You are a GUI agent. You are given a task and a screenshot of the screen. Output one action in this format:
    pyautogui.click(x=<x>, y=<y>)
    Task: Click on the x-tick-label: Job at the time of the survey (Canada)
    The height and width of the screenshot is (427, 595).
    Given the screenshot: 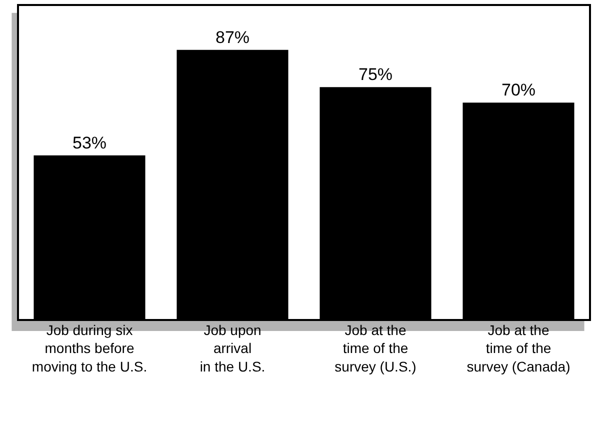 What is the action you would take?
    pyautogui.click(x=518, y=348)
    